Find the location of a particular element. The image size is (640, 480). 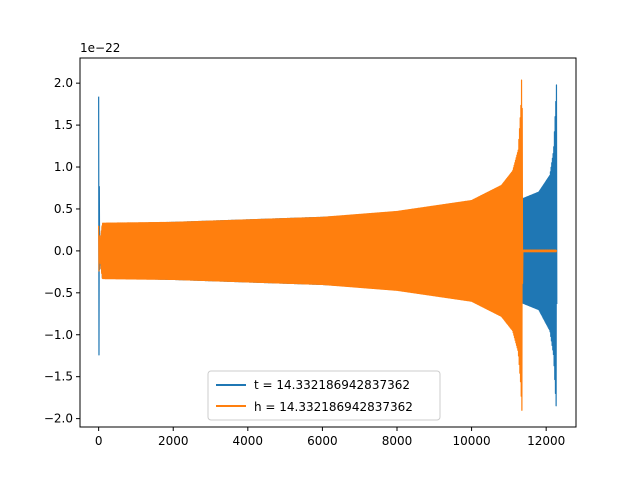

y-tick-label: −0.5 is located at coordinates (58, 293).